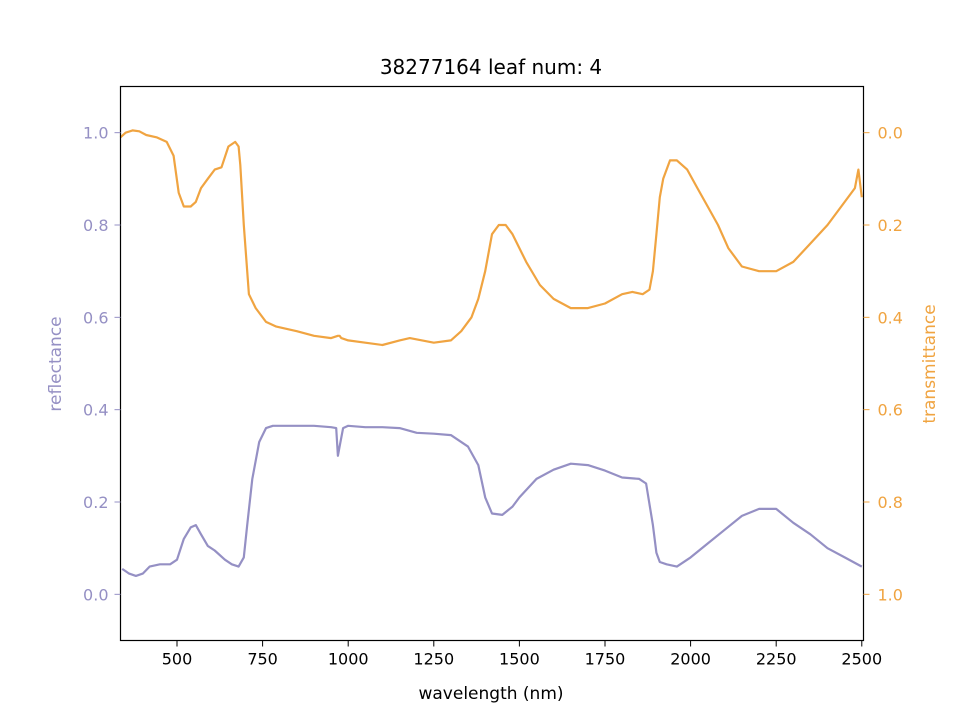 Image resolution: width=960 pixels, height=720 pixels. What do you see at coordinates (890, 225) in the screenshot?
I see `y-right-tick-label: 0.2` at bounding box center [890, 225].